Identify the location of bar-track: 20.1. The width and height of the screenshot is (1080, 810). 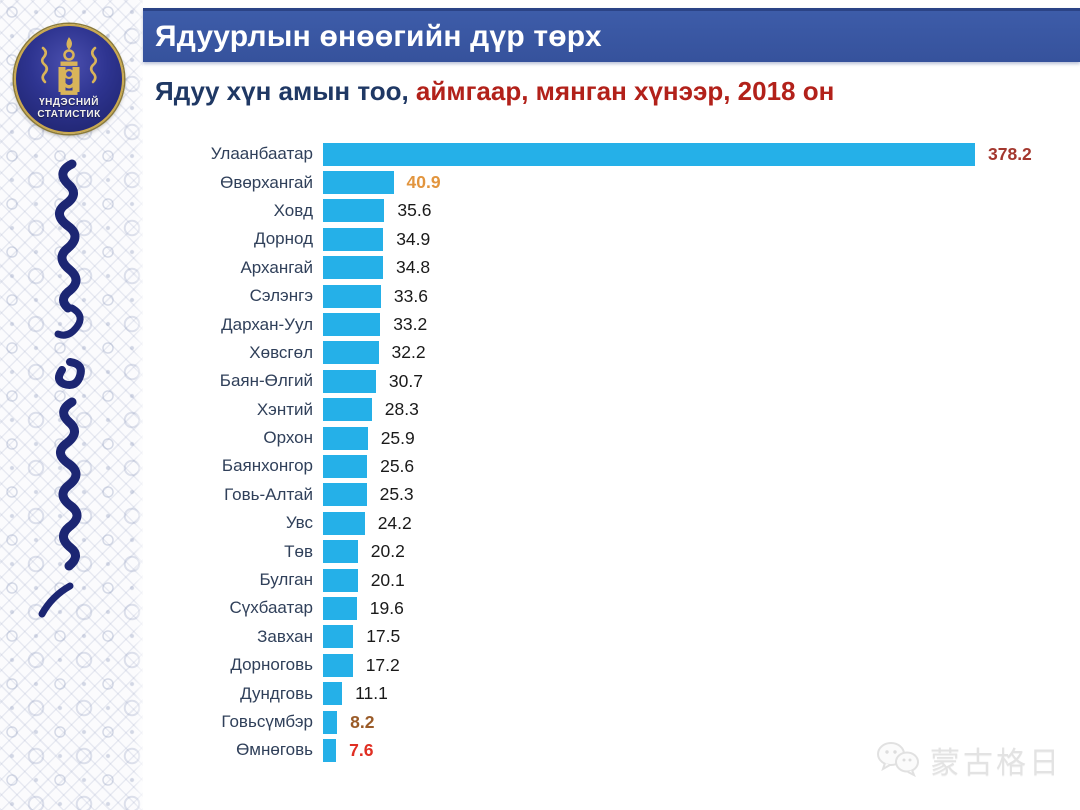
(694, 580).